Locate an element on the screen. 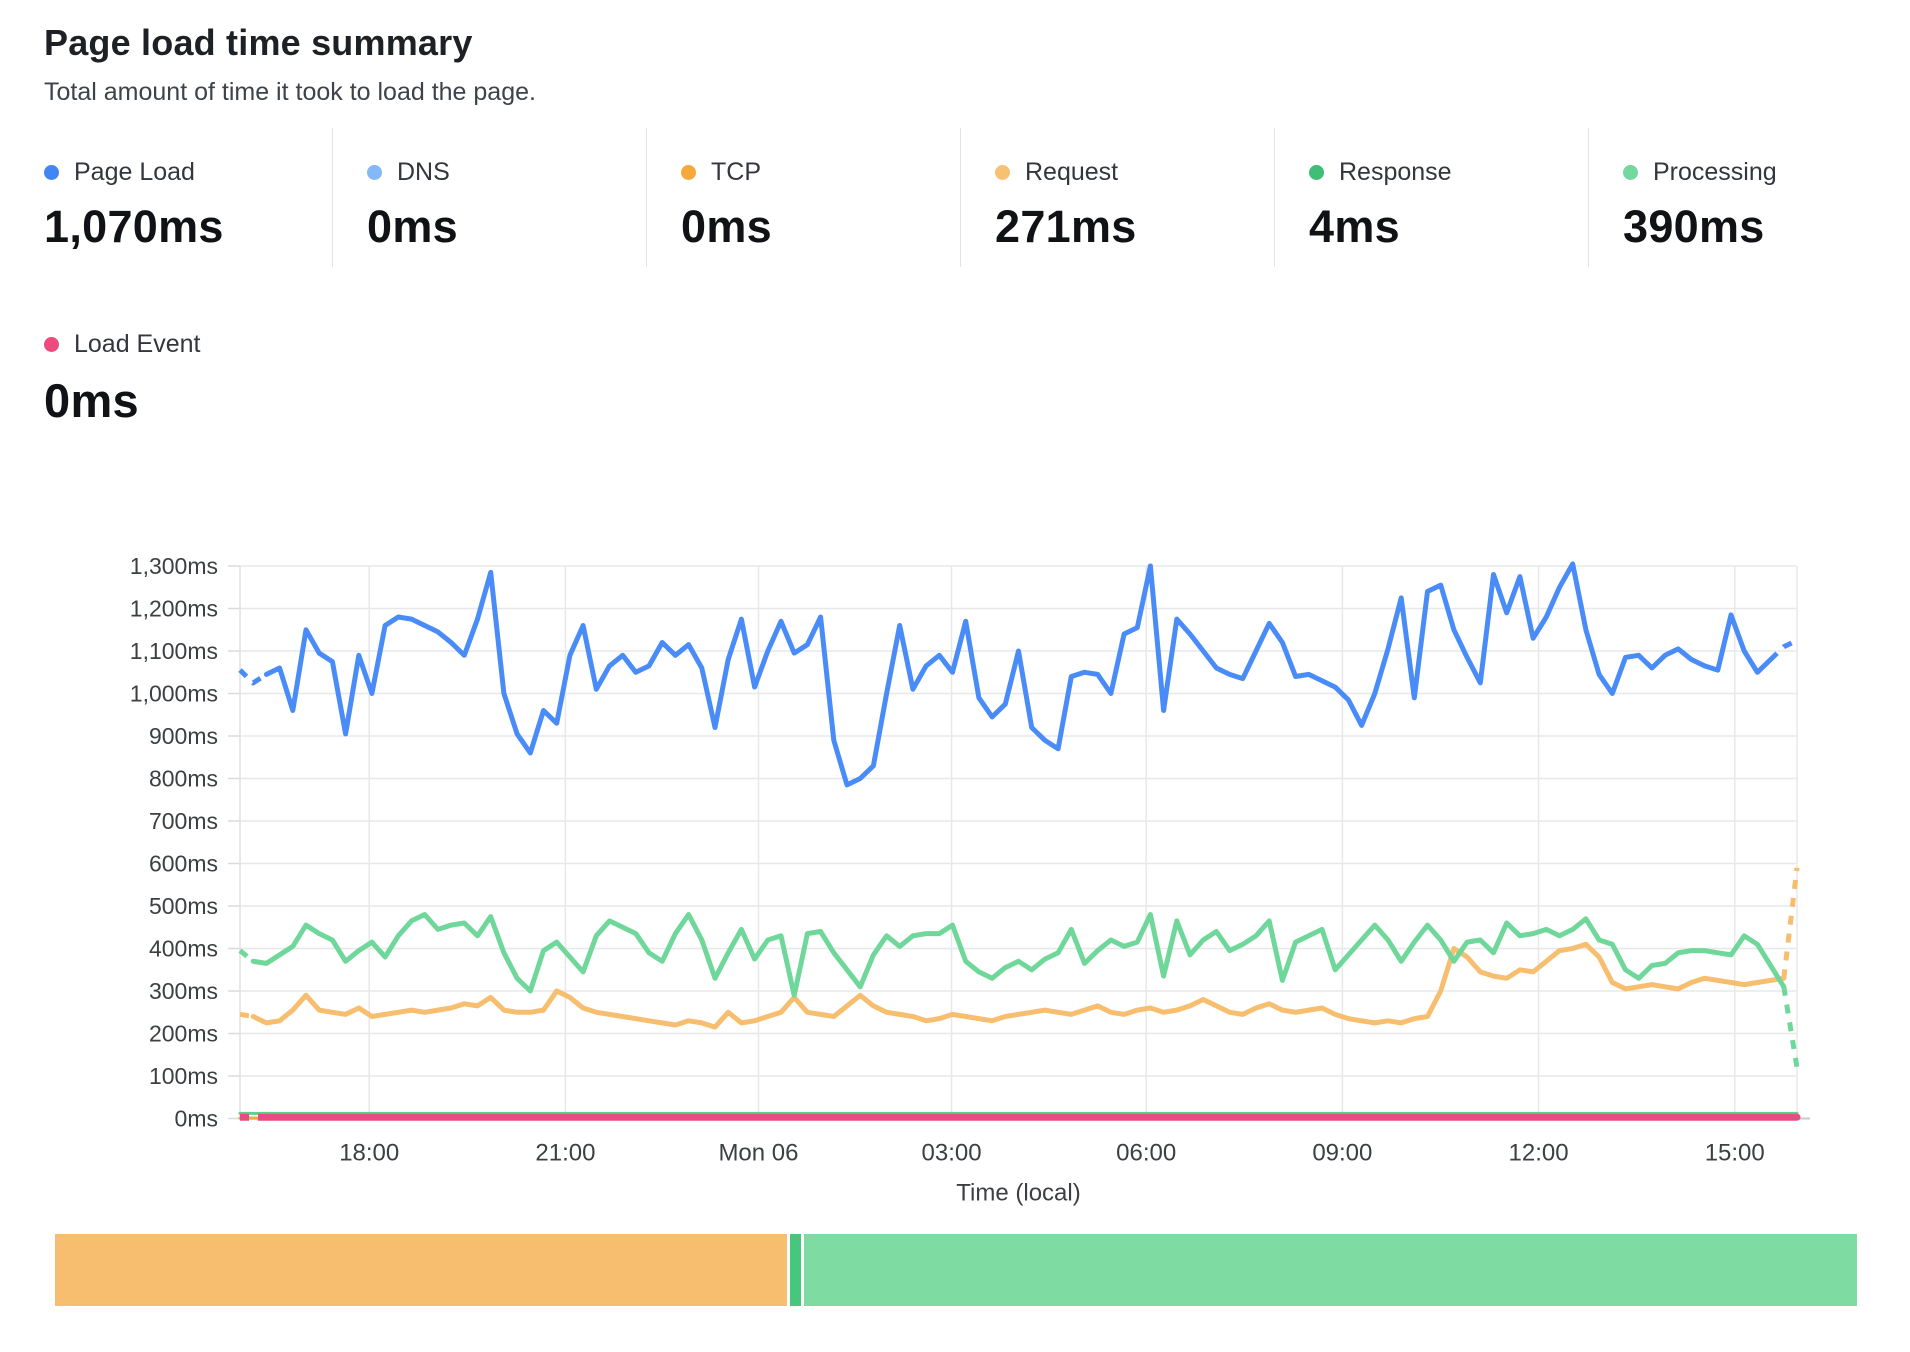  y-axis-label: 1,000ms is located at coordinates (174, 694).